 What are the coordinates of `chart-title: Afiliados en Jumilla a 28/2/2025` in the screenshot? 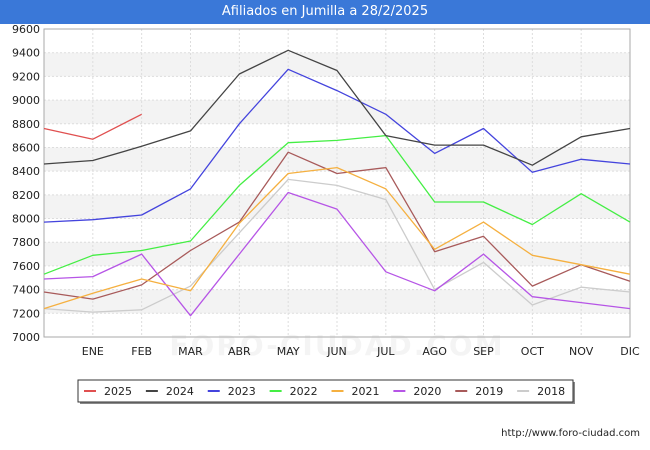 It's located at (325, 12).